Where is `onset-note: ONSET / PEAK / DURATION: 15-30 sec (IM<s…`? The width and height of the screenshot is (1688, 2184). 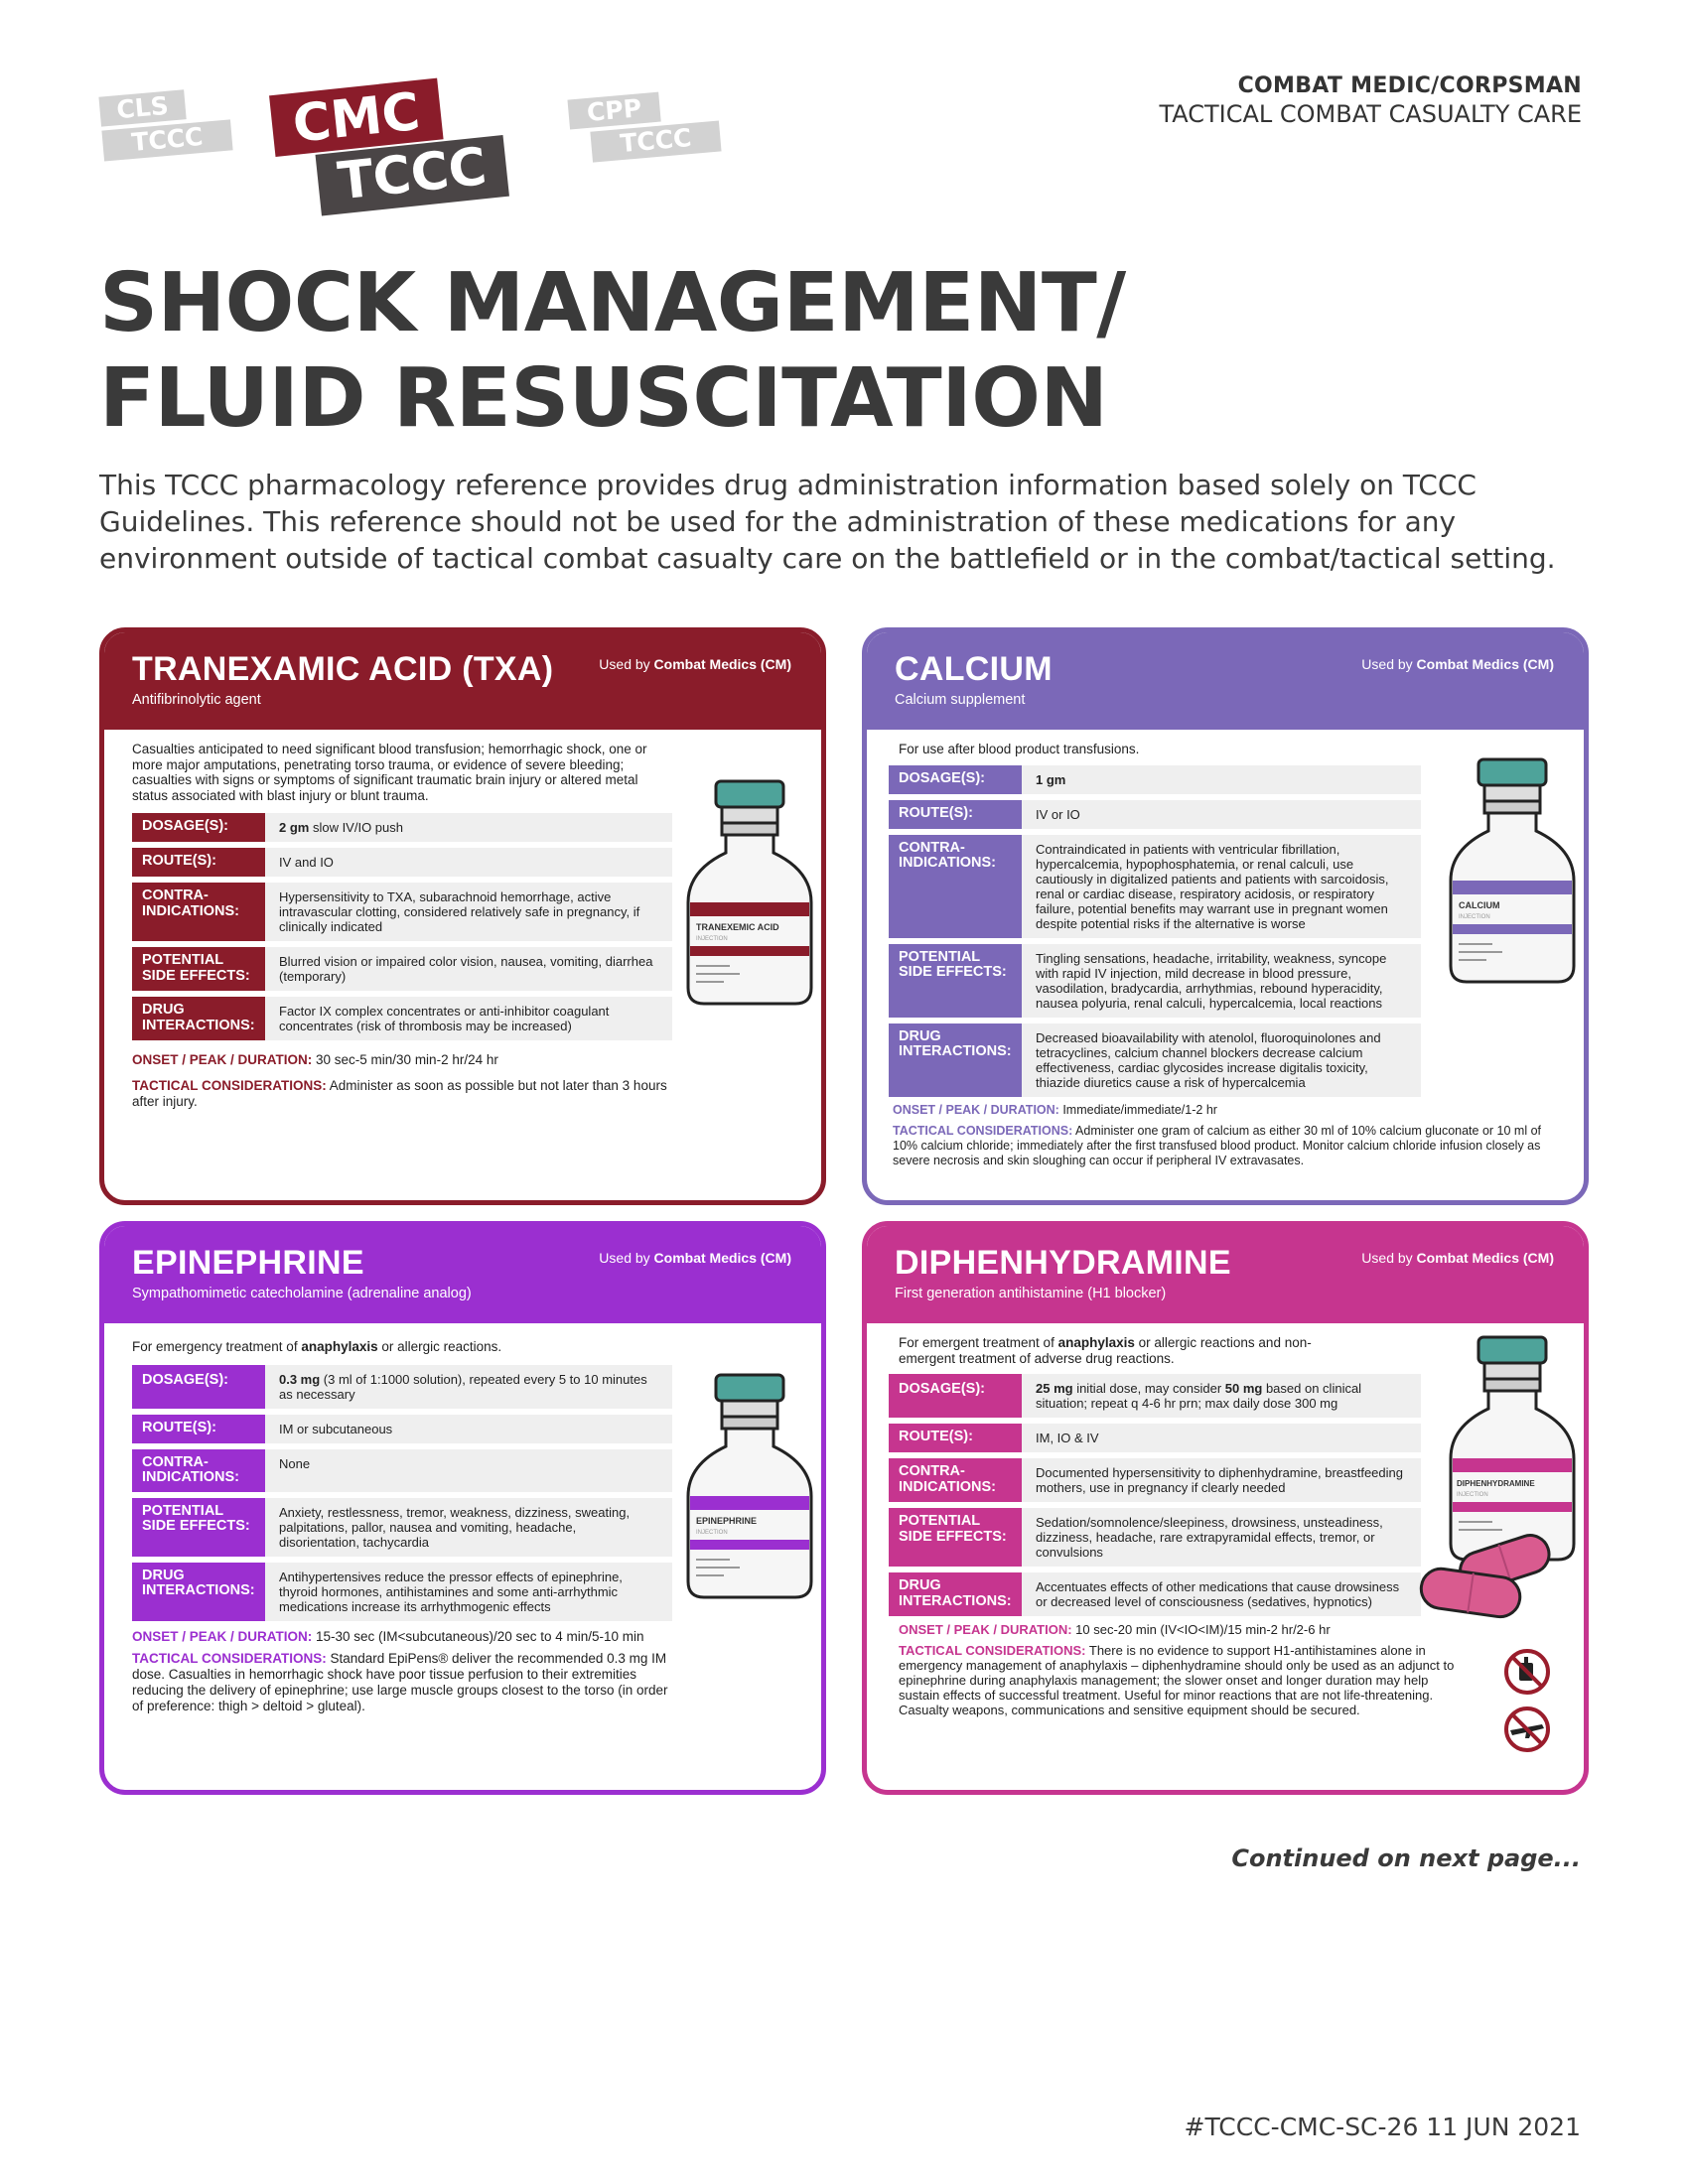
onset-note: ONSET / PEAK / DURATION: 15-30 sec (IM<s… is located at coordinates (402, 1637).